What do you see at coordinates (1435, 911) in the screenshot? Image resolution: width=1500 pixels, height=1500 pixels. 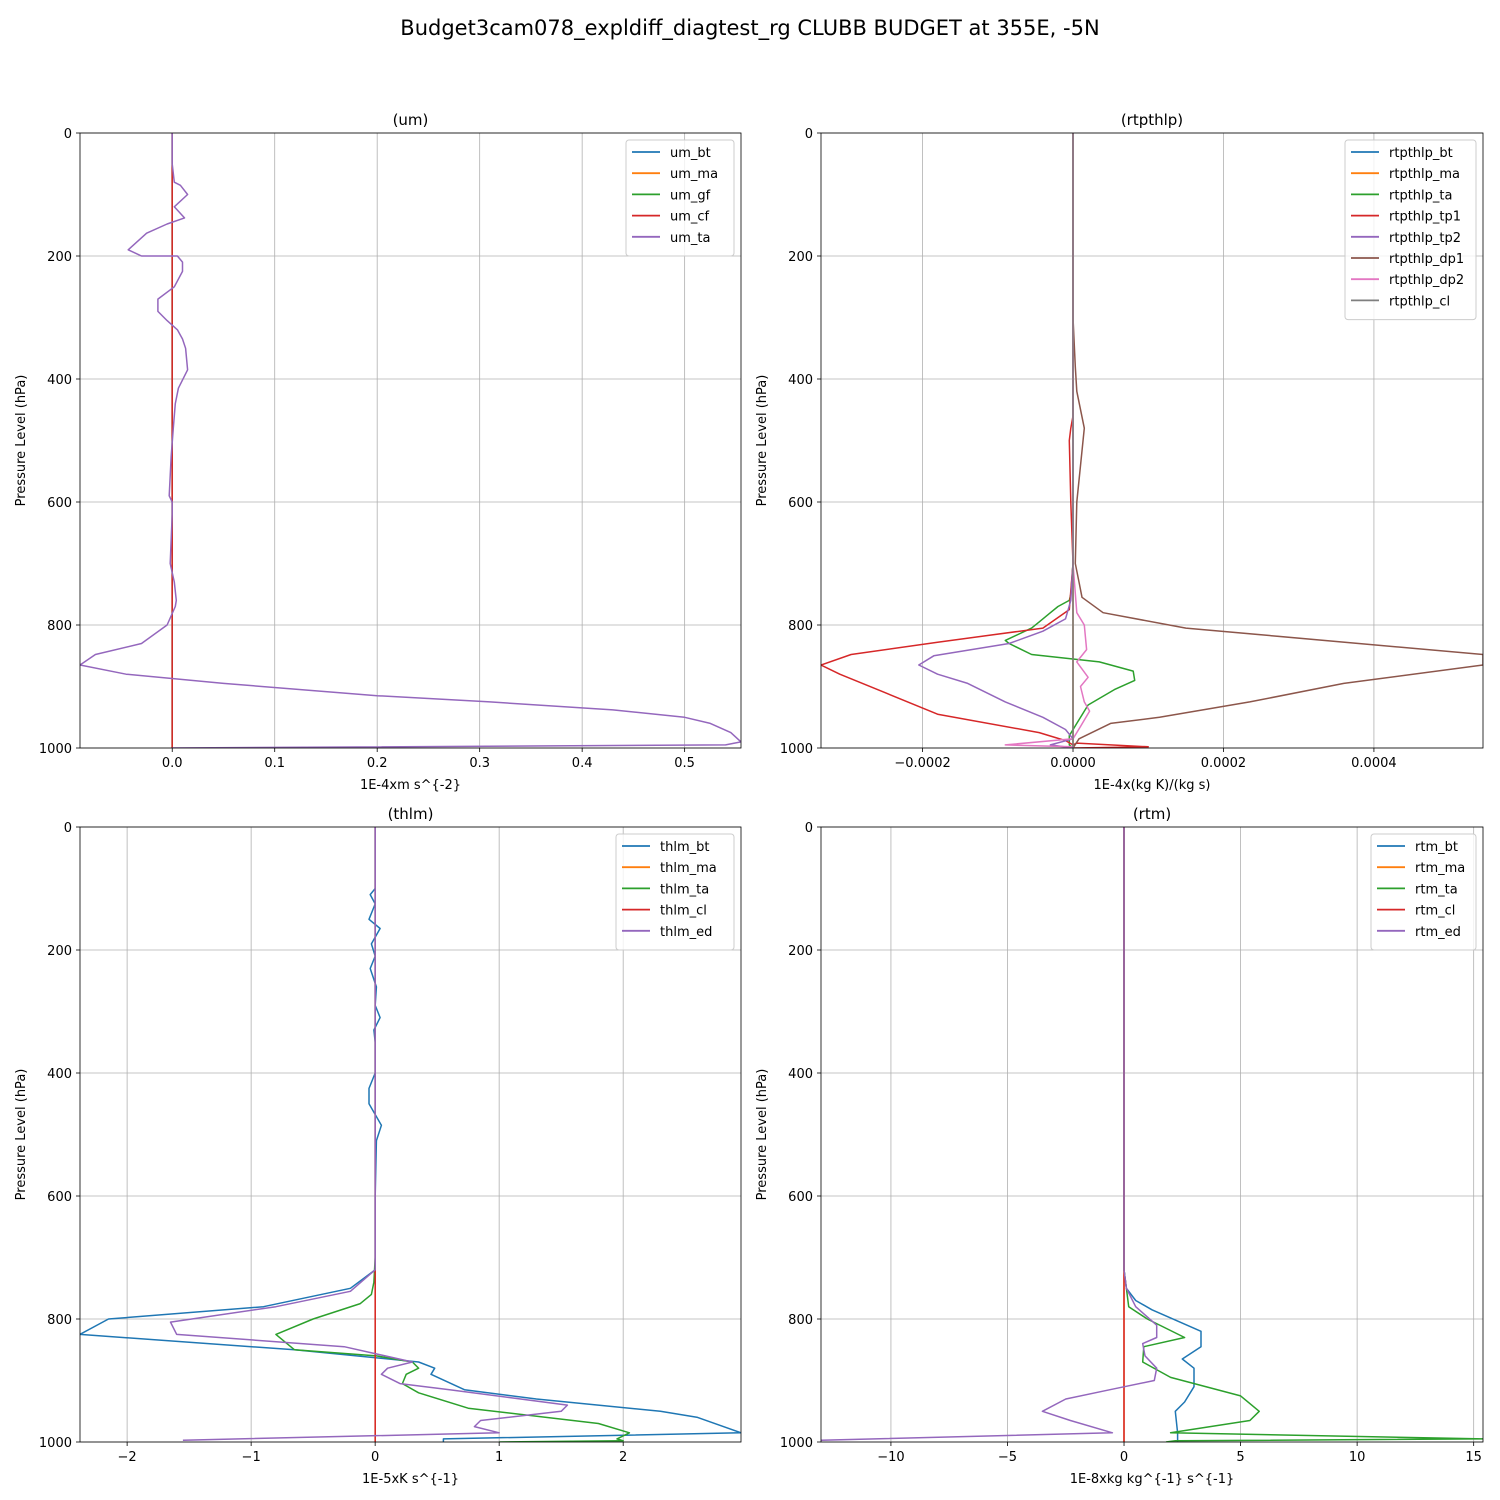 I see `legend-entry: rtm_cl` at bounding box center [1435, 911].